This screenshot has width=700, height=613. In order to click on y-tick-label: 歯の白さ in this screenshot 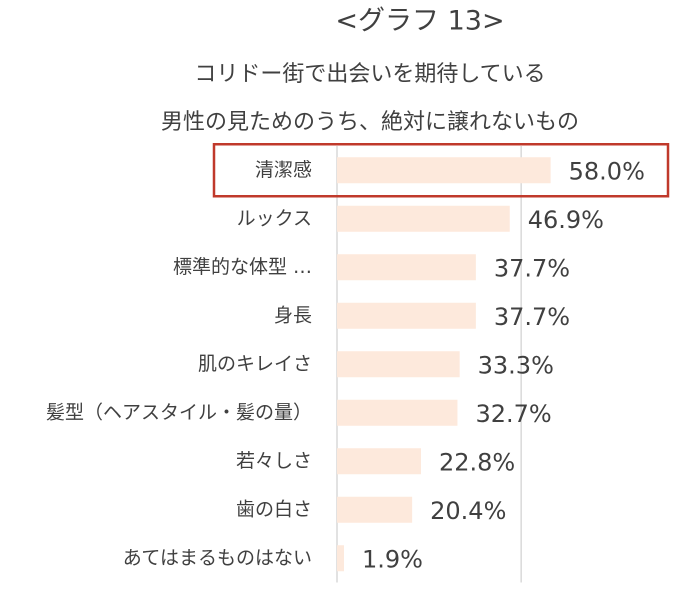, I will do `click(274, 509)`.